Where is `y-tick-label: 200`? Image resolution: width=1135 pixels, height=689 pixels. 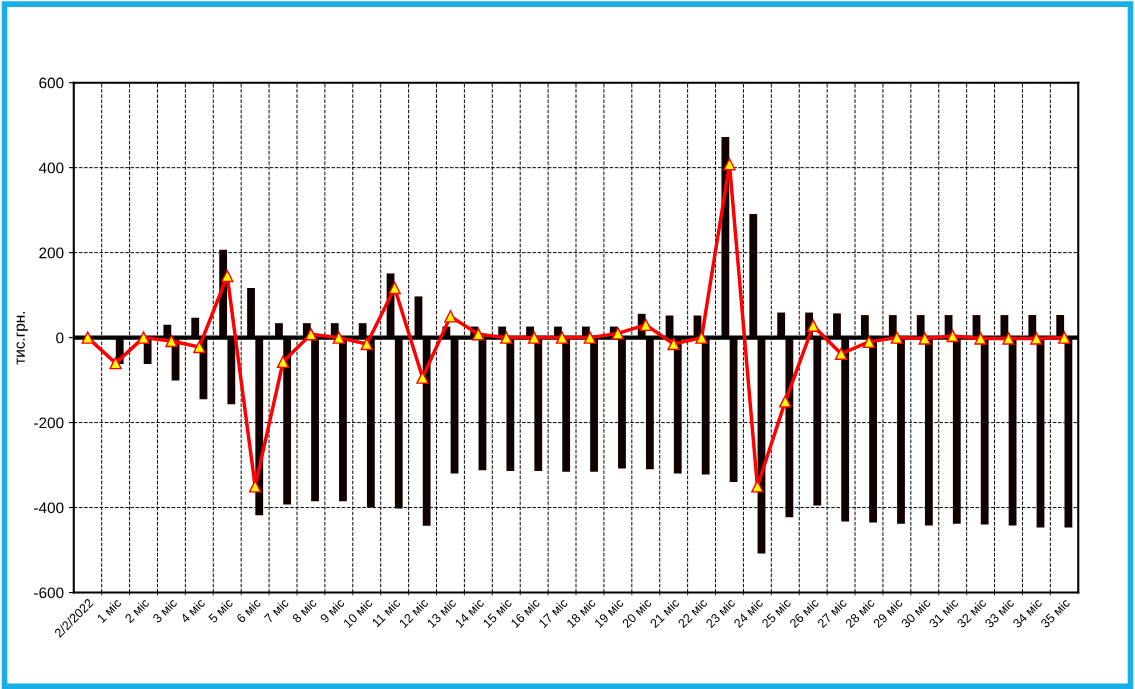 y-tick-label: 200 is located at coordinates (51, 253).